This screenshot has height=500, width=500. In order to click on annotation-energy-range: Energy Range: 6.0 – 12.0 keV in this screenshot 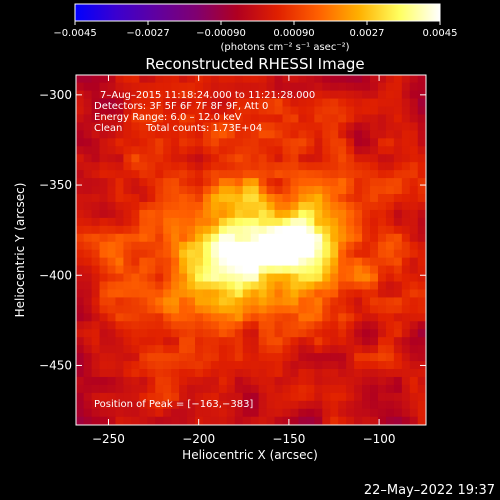, I will do `click(168, 117)`.